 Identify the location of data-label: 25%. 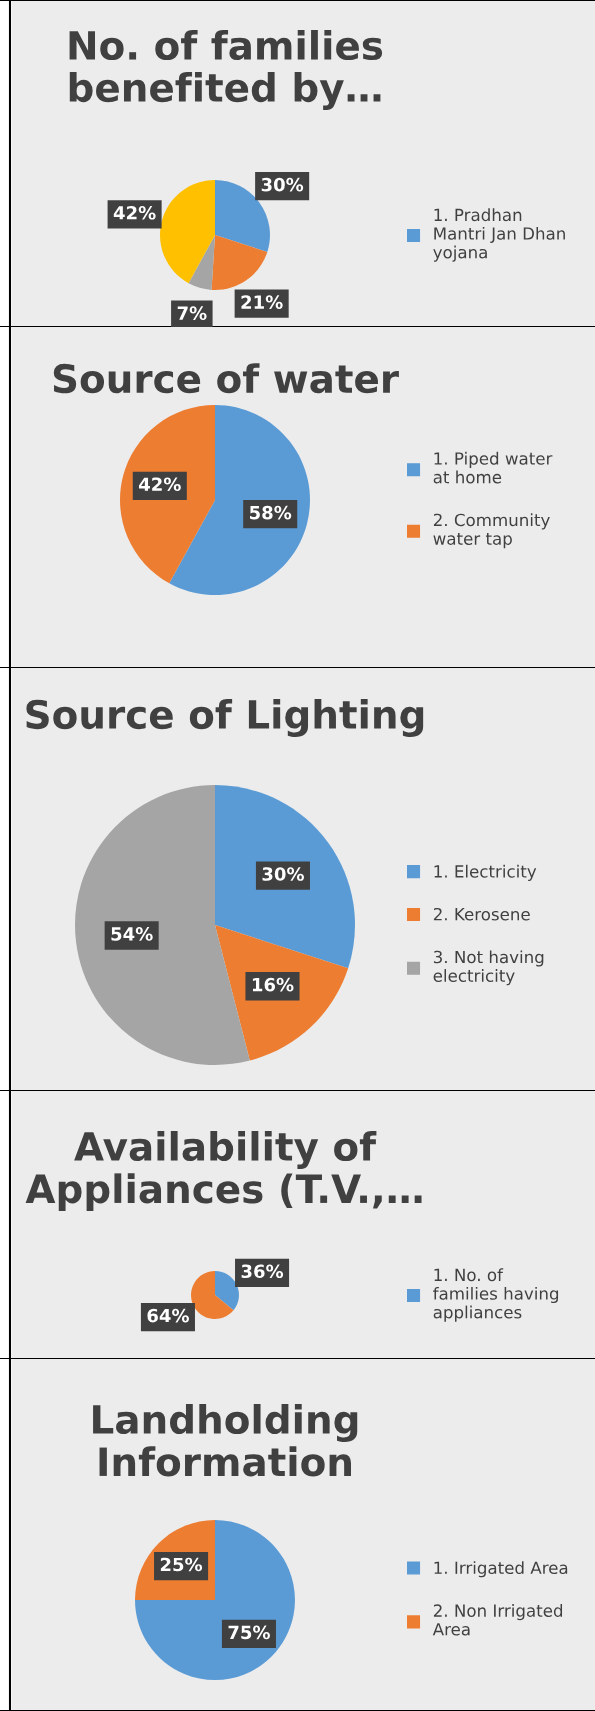
(181, 1564).